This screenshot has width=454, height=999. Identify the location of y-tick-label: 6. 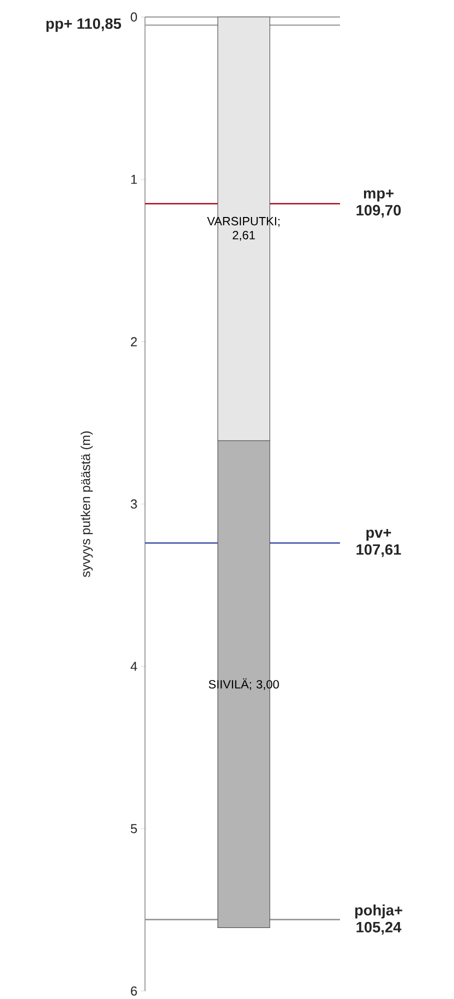
(133, 991).